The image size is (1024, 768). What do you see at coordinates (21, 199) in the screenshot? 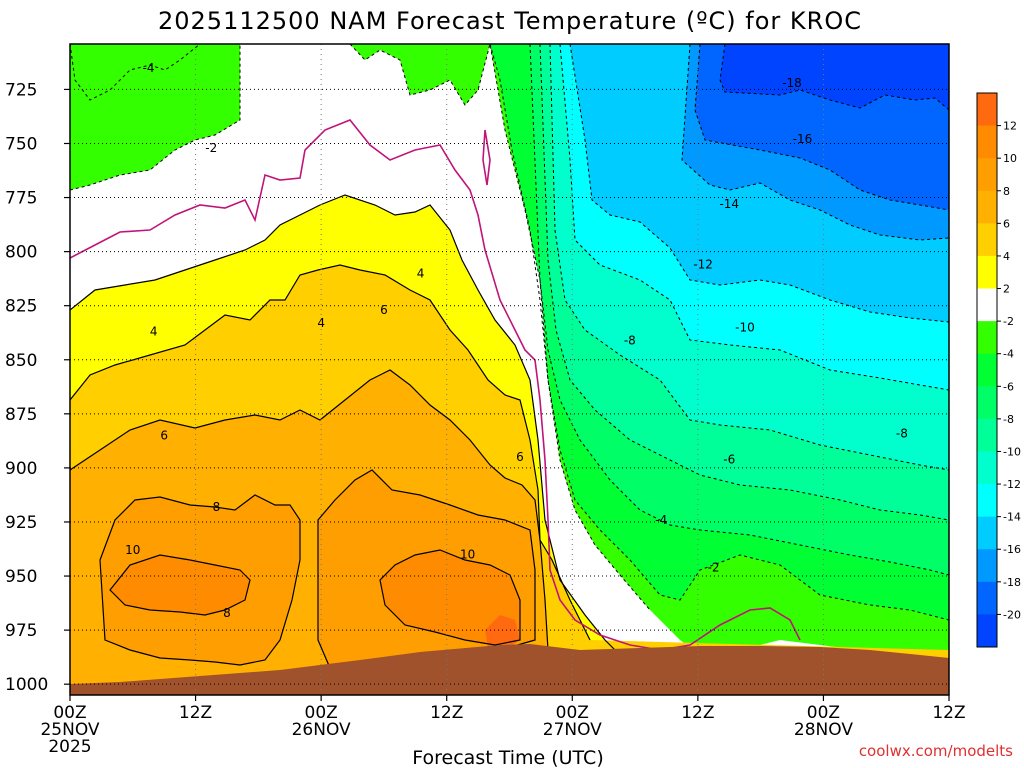
I see `y-tick-label: 775` at bounding box center [21, 199].